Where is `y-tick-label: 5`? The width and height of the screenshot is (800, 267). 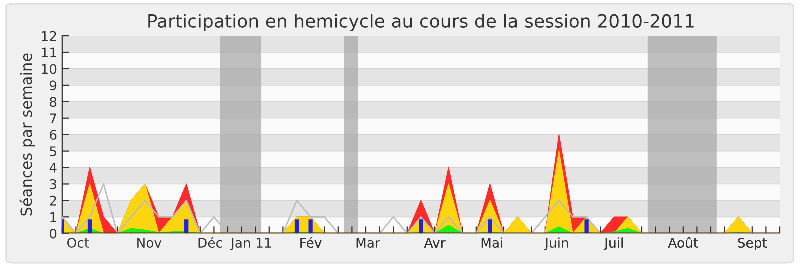
y-tick-label: 5 is located at coordinates (53, 151).